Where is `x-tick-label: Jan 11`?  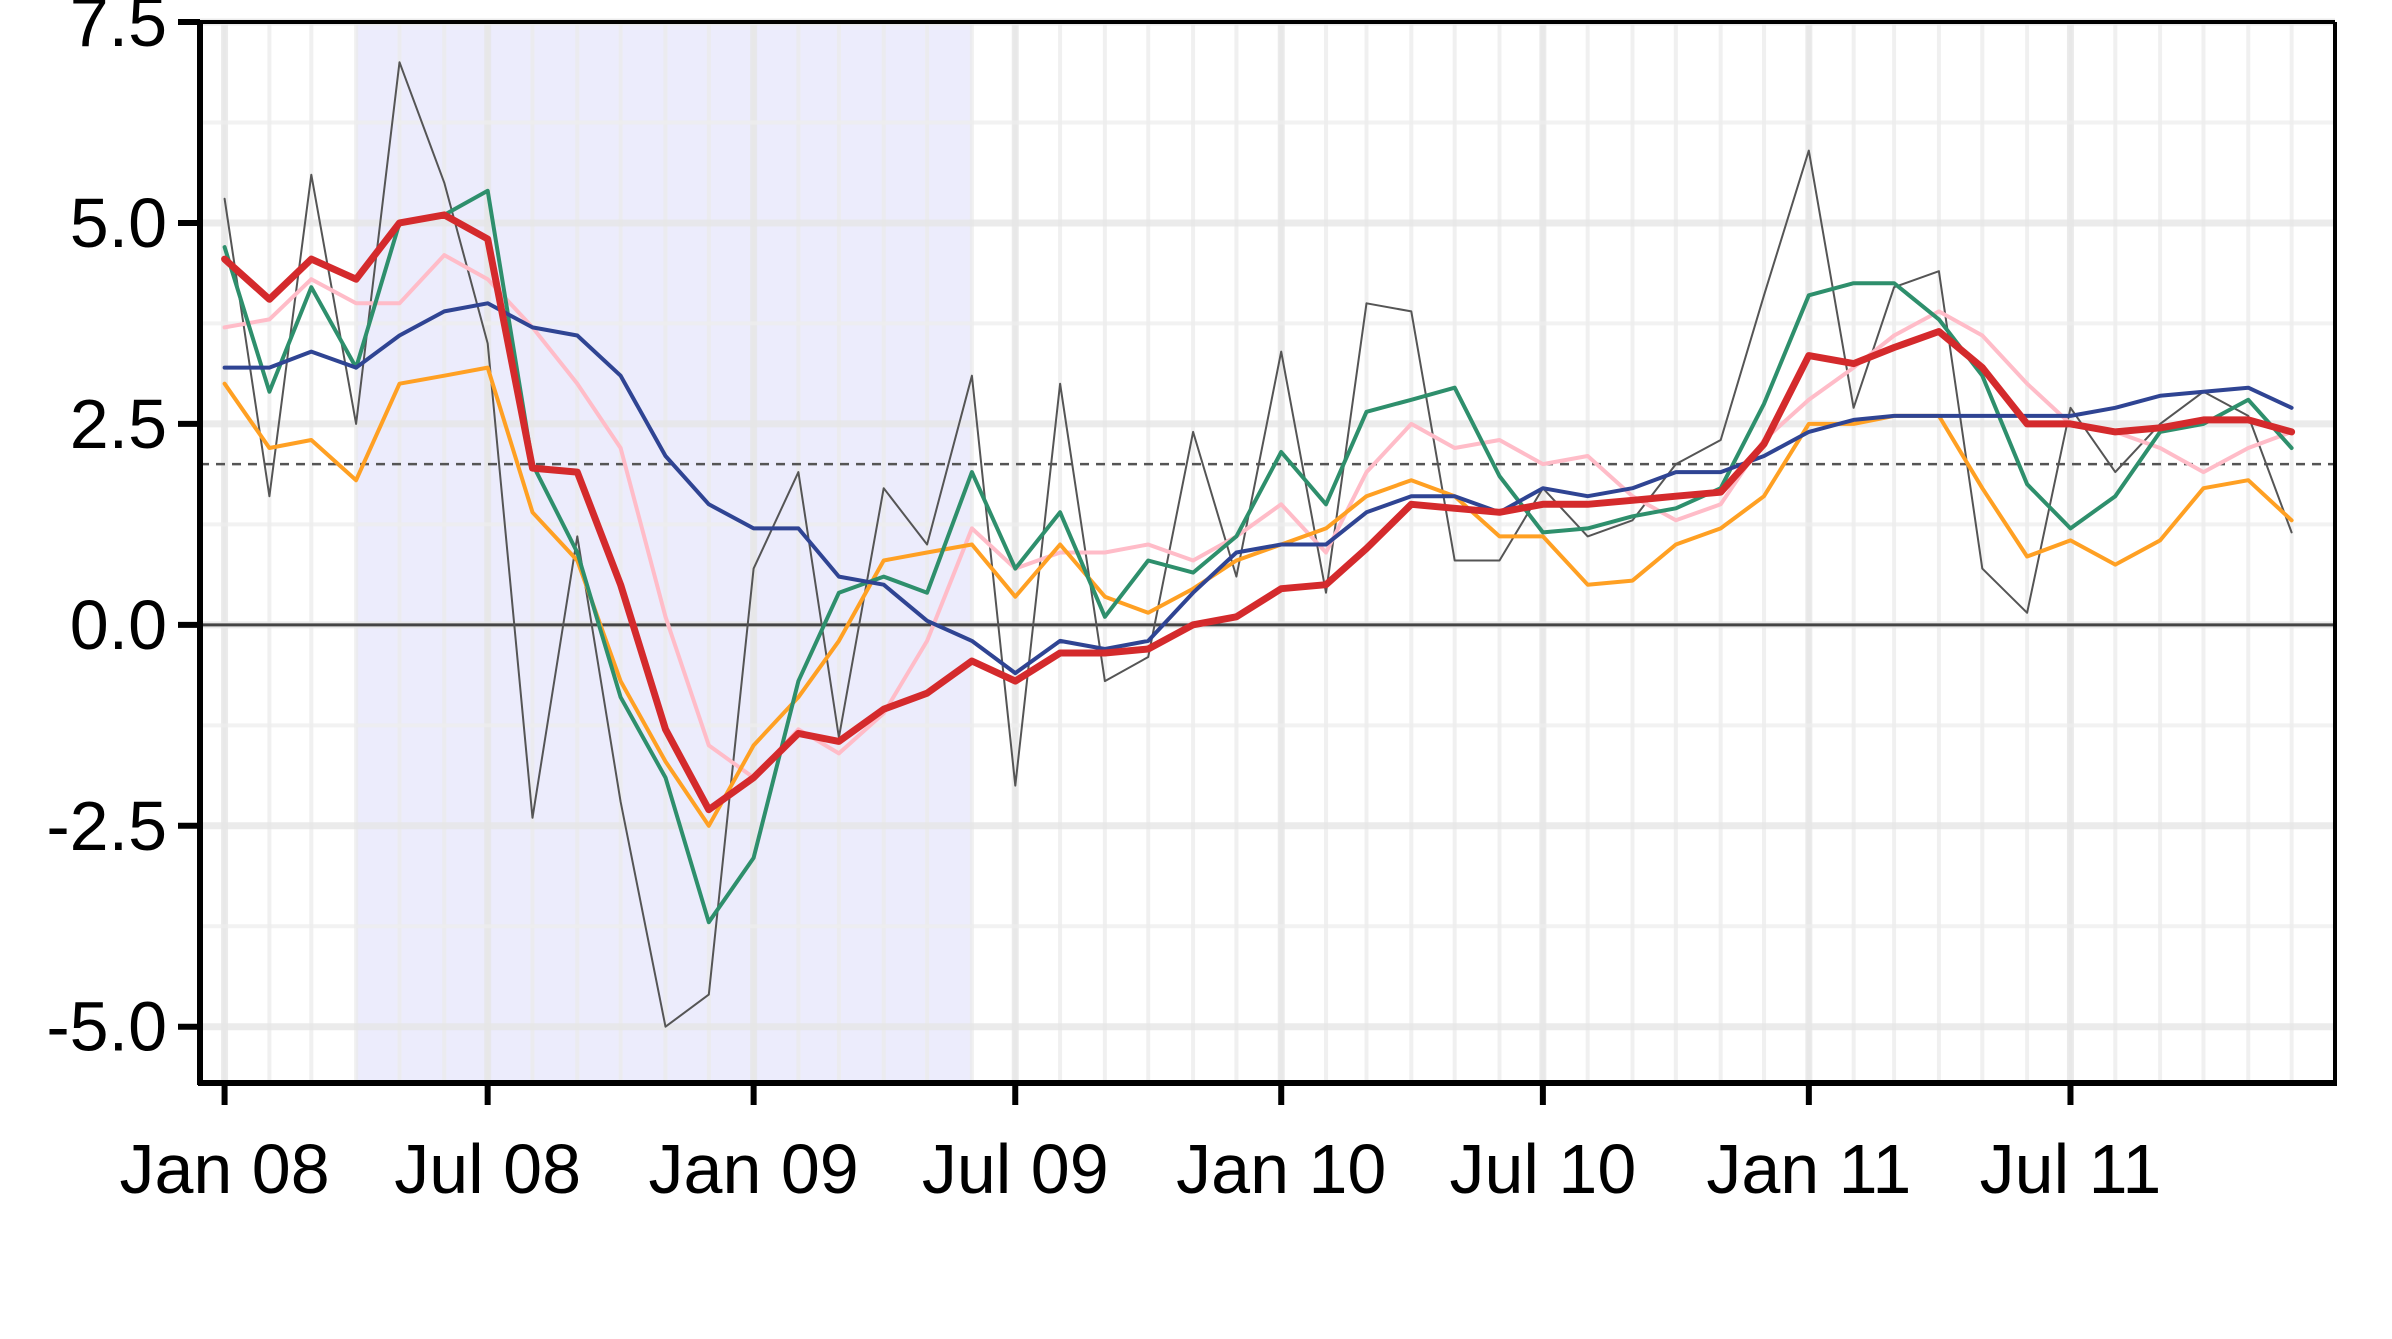 x-tick-label: Jan 11 is located at coordinates (1808, 1169).